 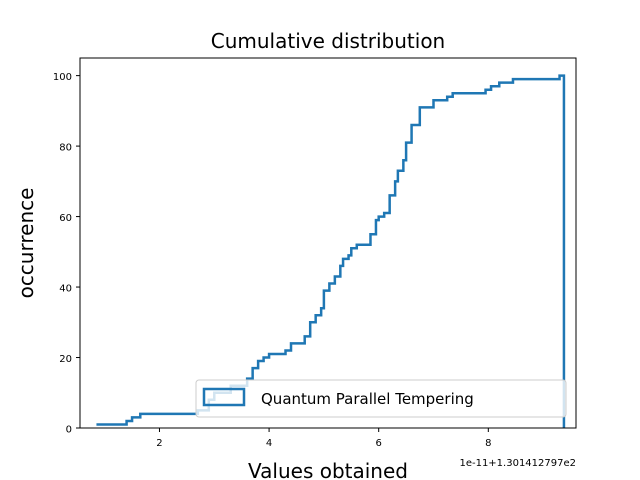 I want to click on x-axis-ticks: 2 4 6 8, so click(x=323, y=438).